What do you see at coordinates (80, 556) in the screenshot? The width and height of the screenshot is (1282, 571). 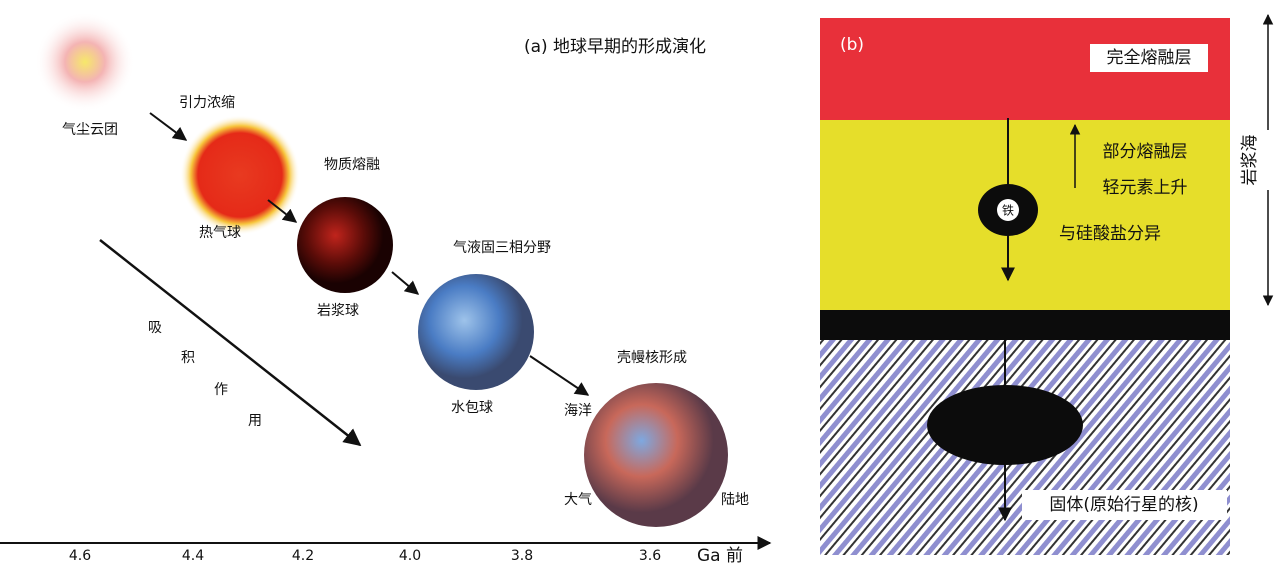 I see `axis-tick-label: 4.6` at bounding box center [80, 556].